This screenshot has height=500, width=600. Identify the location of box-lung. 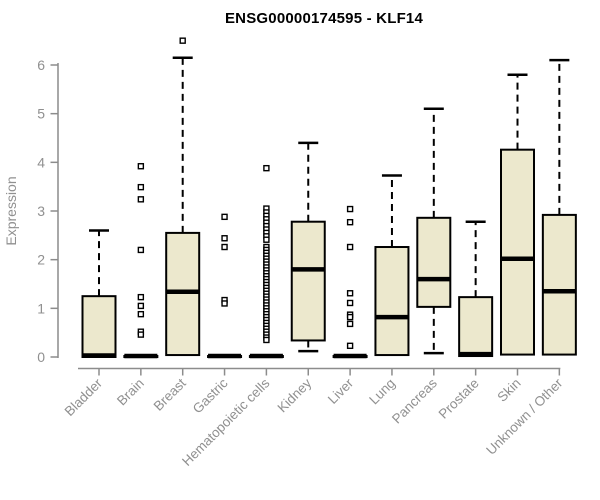
(392, 265).